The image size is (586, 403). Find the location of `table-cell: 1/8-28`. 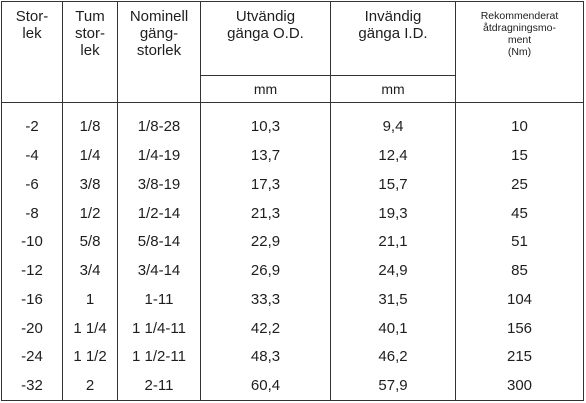

table-cell: 1/8-28 is located at coordinates (159, 122).